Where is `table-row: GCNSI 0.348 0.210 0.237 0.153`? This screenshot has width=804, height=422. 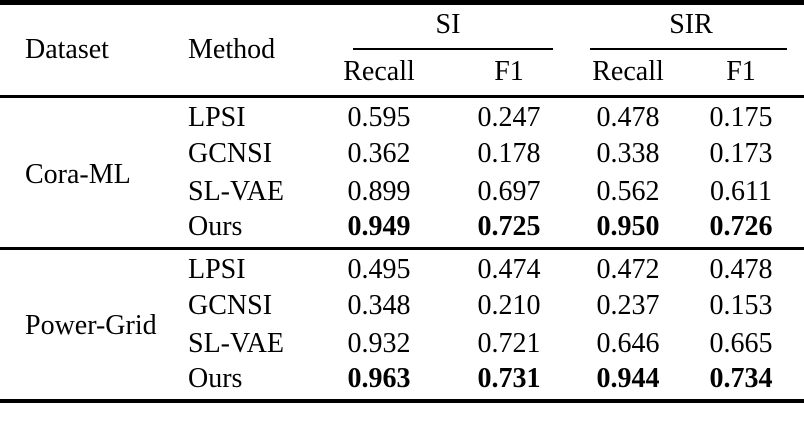
table-row: GCNSI 0.348 0.210 0.237 0.153 is located at coordinates (402, 306).